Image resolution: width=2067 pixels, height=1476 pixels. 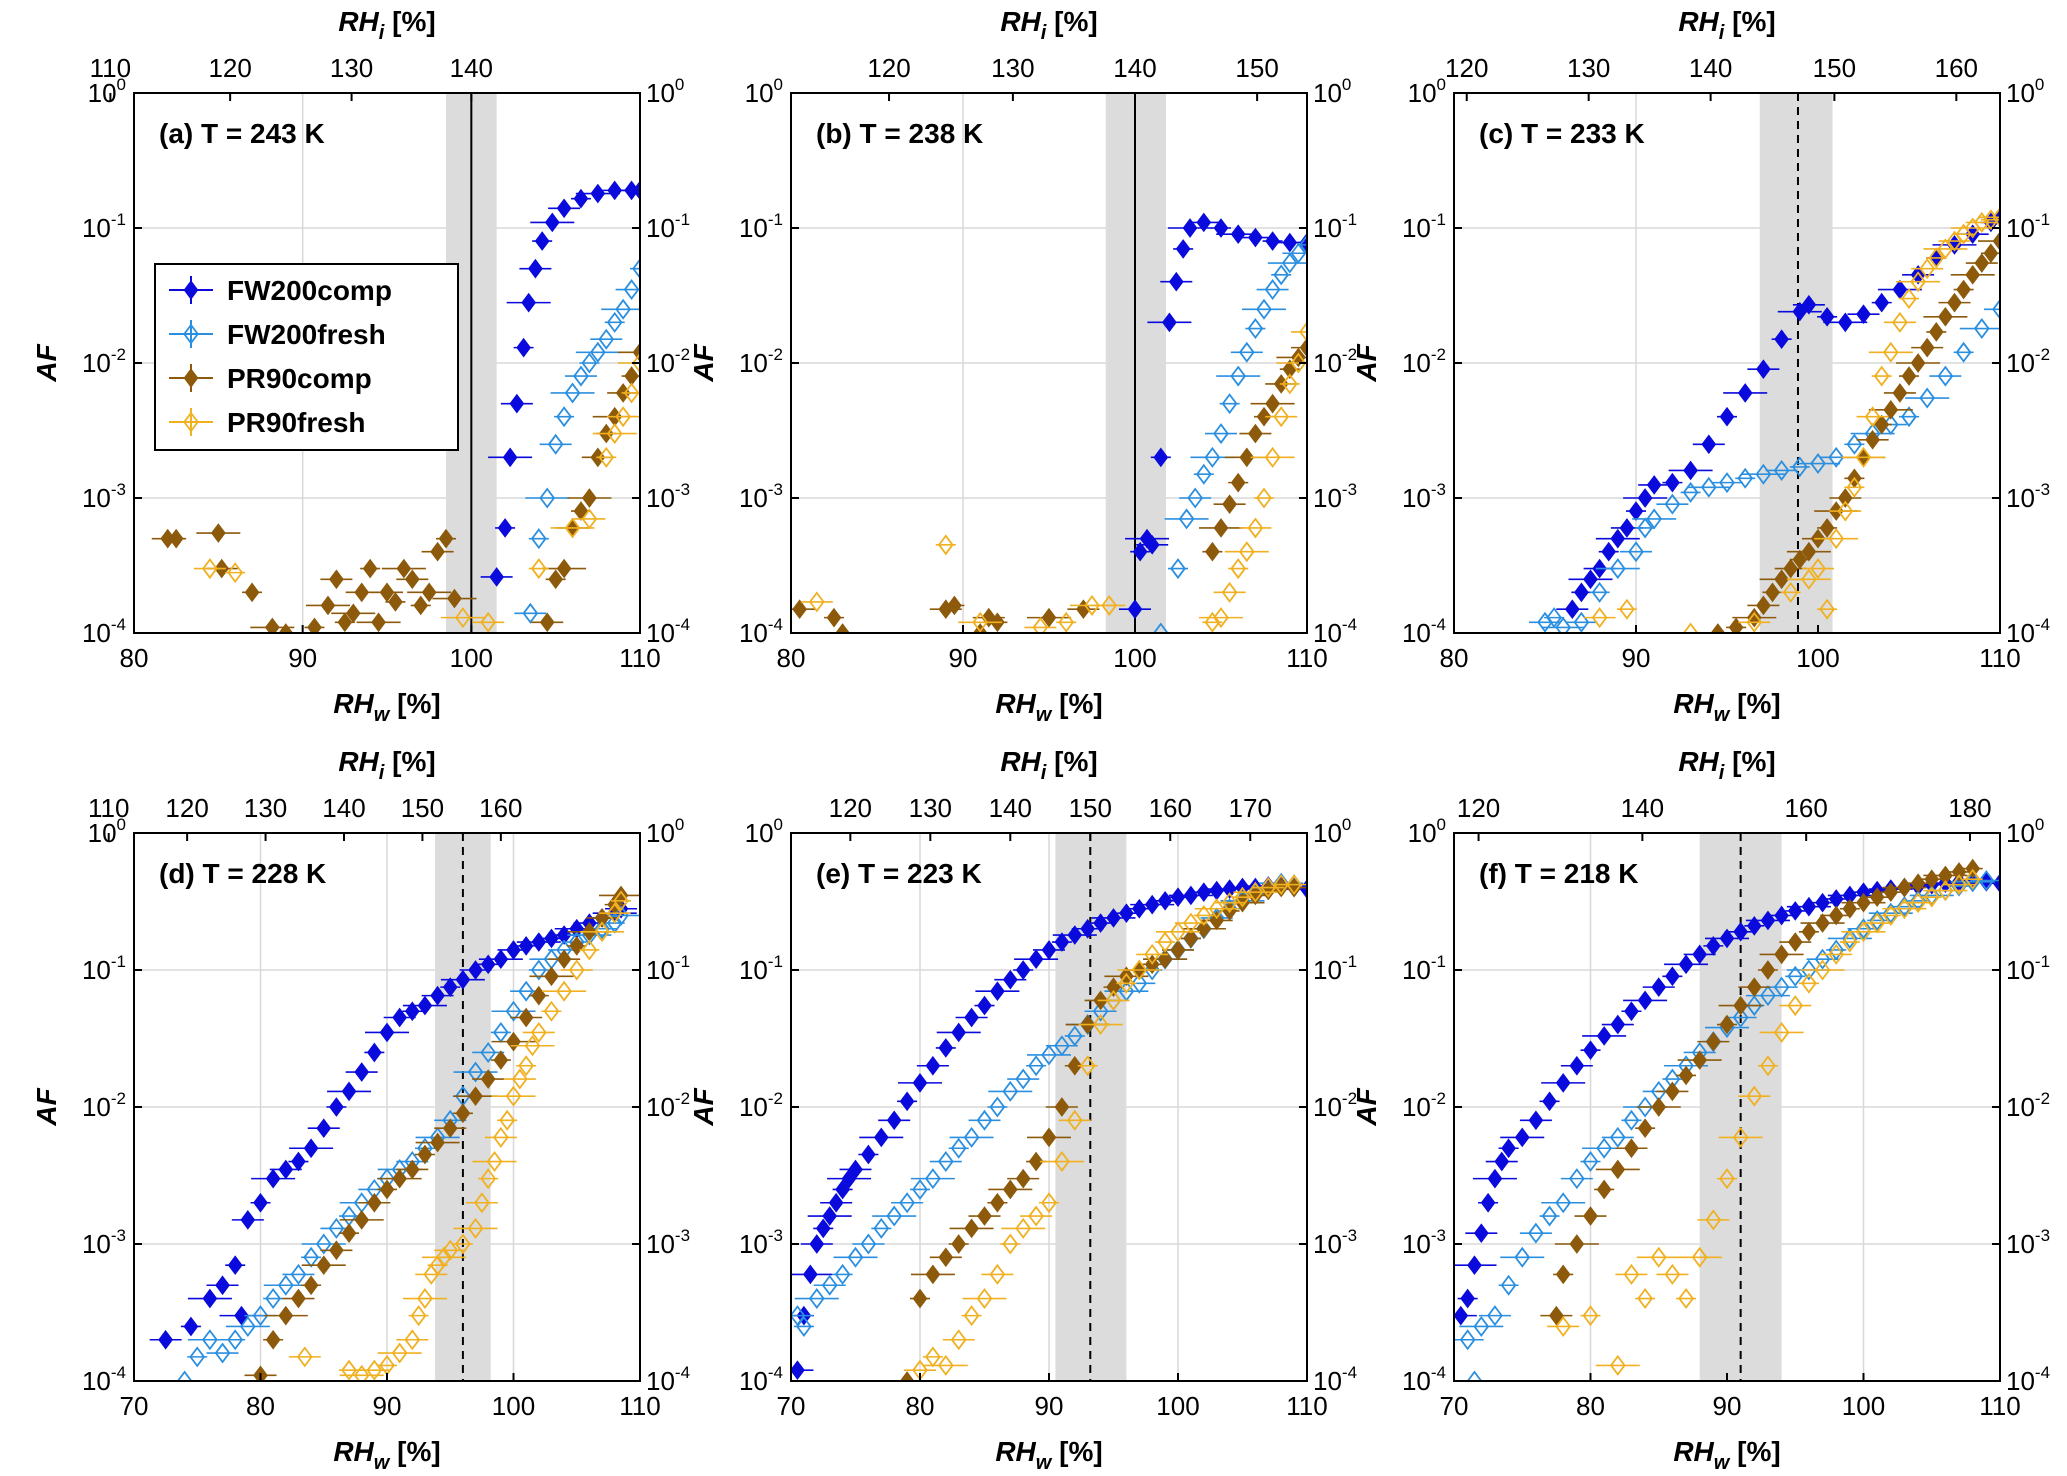 I want to click on y-tick-label-right: 10⁻¹, so click(x=668, y=968).